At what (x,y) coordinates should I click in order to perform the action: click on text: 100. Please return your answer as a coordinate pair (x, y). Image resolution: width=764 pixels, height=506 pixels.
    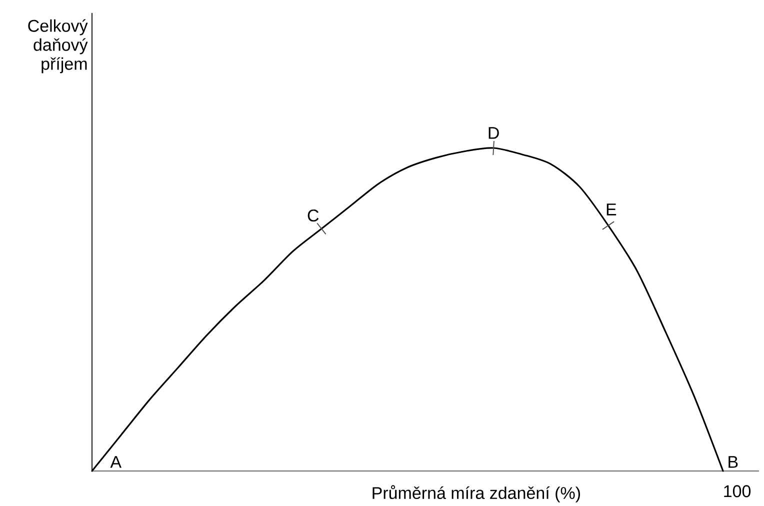
    Looking at the image, I should click on (737, 491).